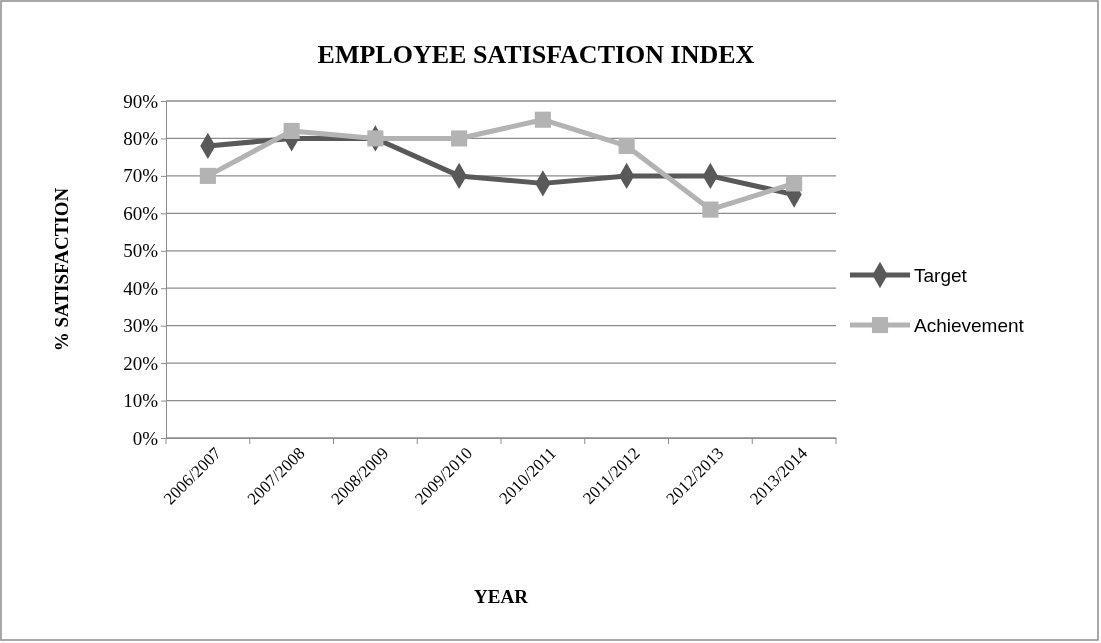  I want to click on legend-label: Achievement, so click(969, 325).